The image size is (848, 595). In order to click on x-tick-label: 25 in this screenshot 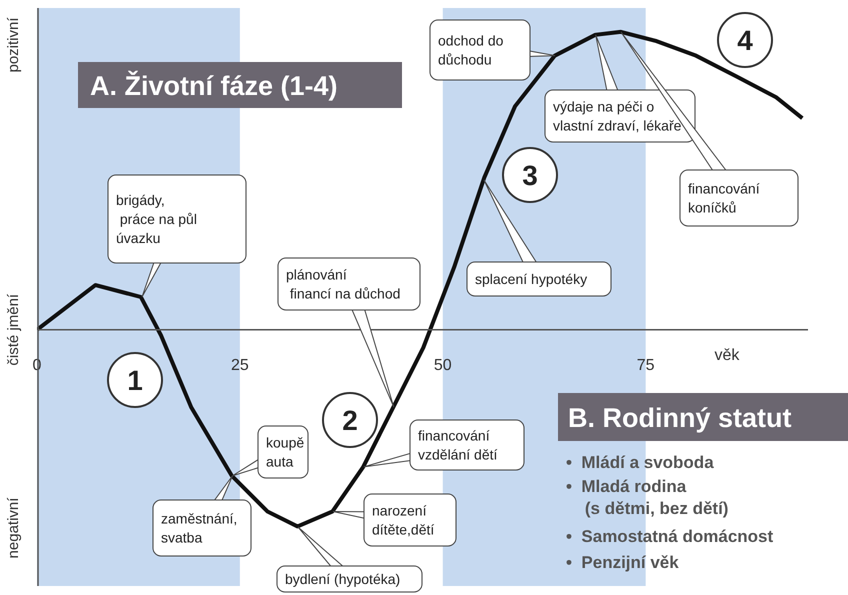, I will do `click(239, 365)`.